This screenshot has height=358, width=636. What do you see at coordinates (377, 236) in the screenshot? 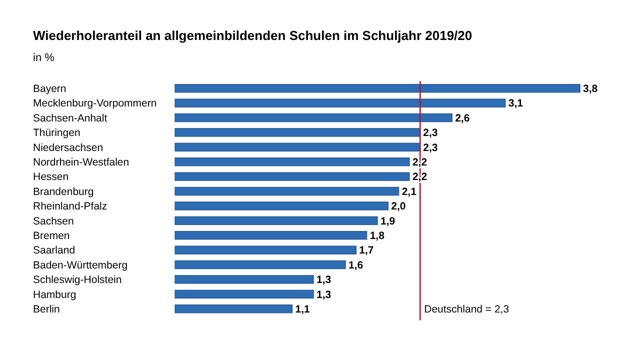
I see `data-label: 1,8` at bounding box center [377, 236].